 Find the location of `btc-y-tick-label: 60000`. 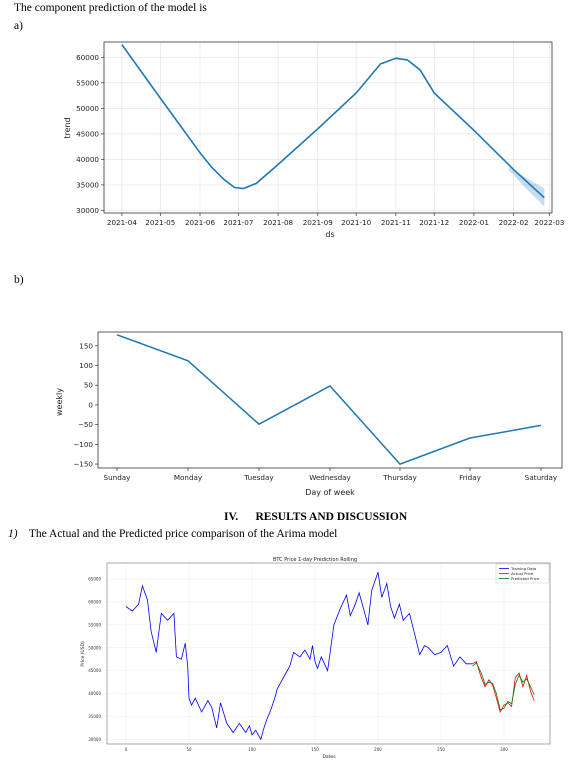

btc-y-tick-label: 60000 is located at coordinates (94, 601).